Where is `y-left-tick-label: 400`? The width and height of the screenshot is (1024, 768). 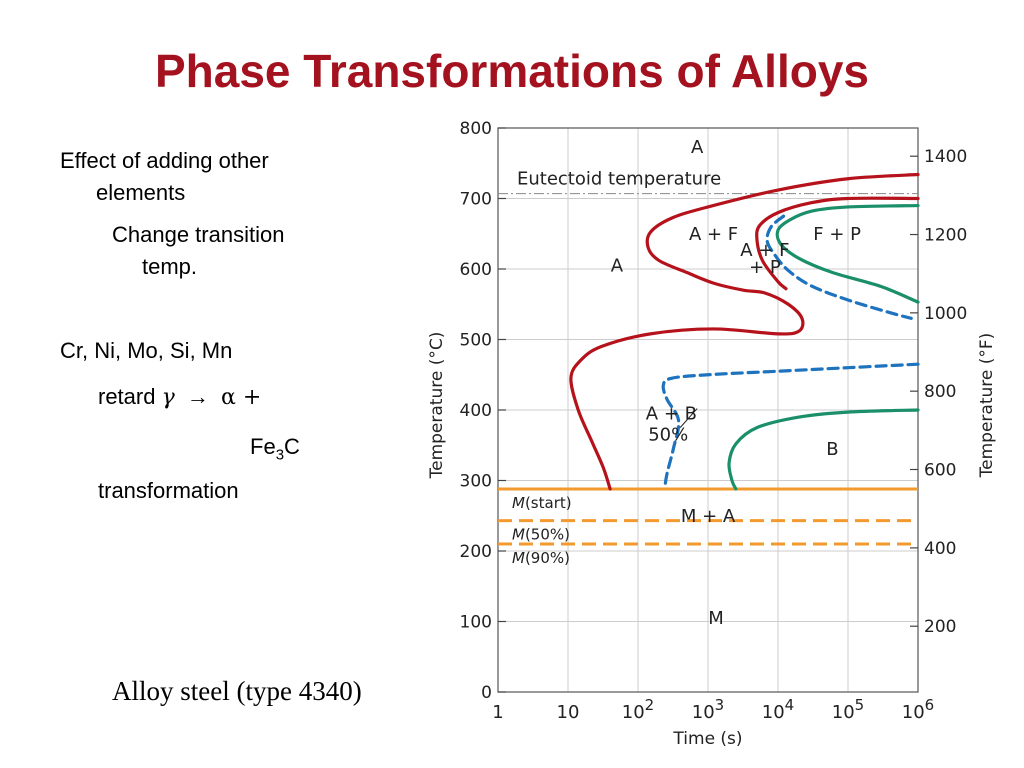
y-left-tick-label: 400 is located at coordinates (476, 411).